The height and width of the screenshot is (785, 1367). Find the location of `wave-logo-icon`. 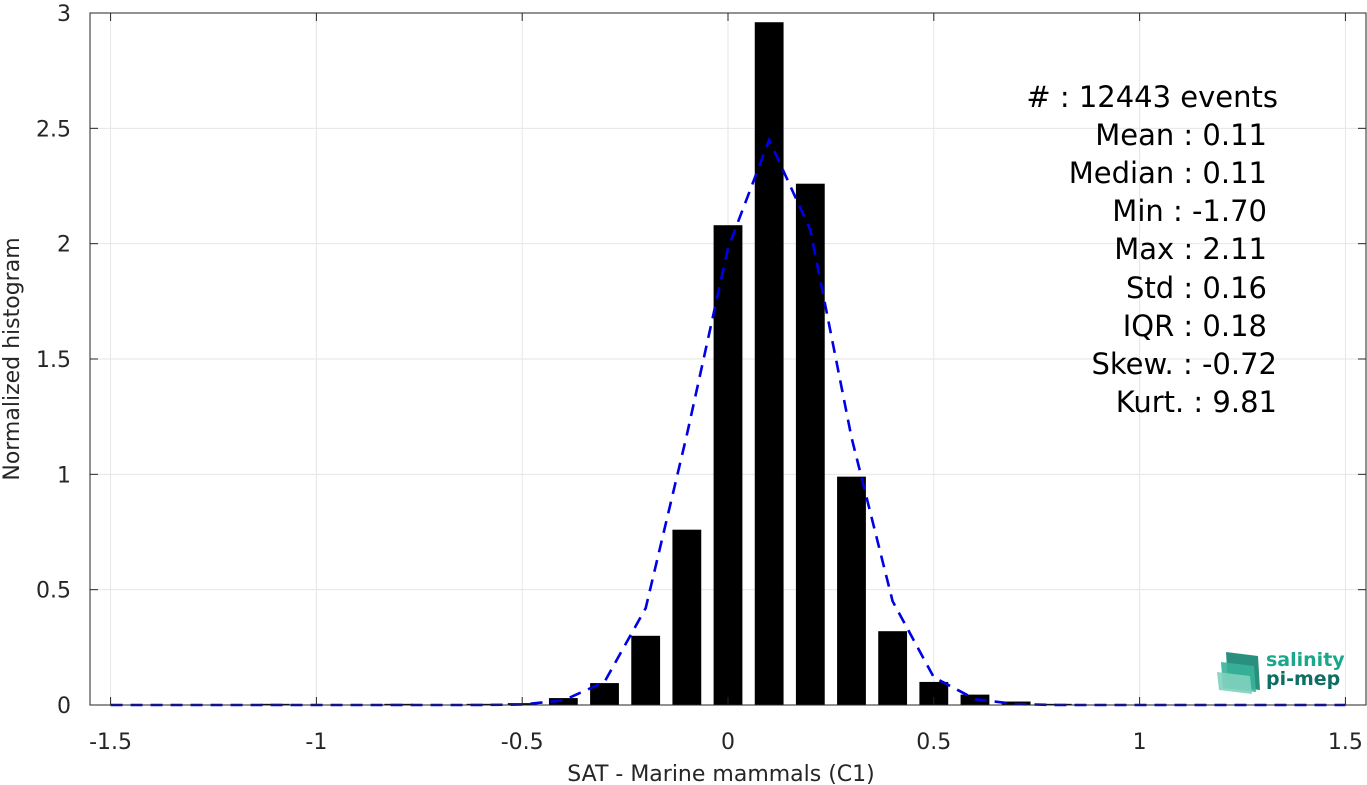

wave-logo-icon is located at coordinates (1238, 673).